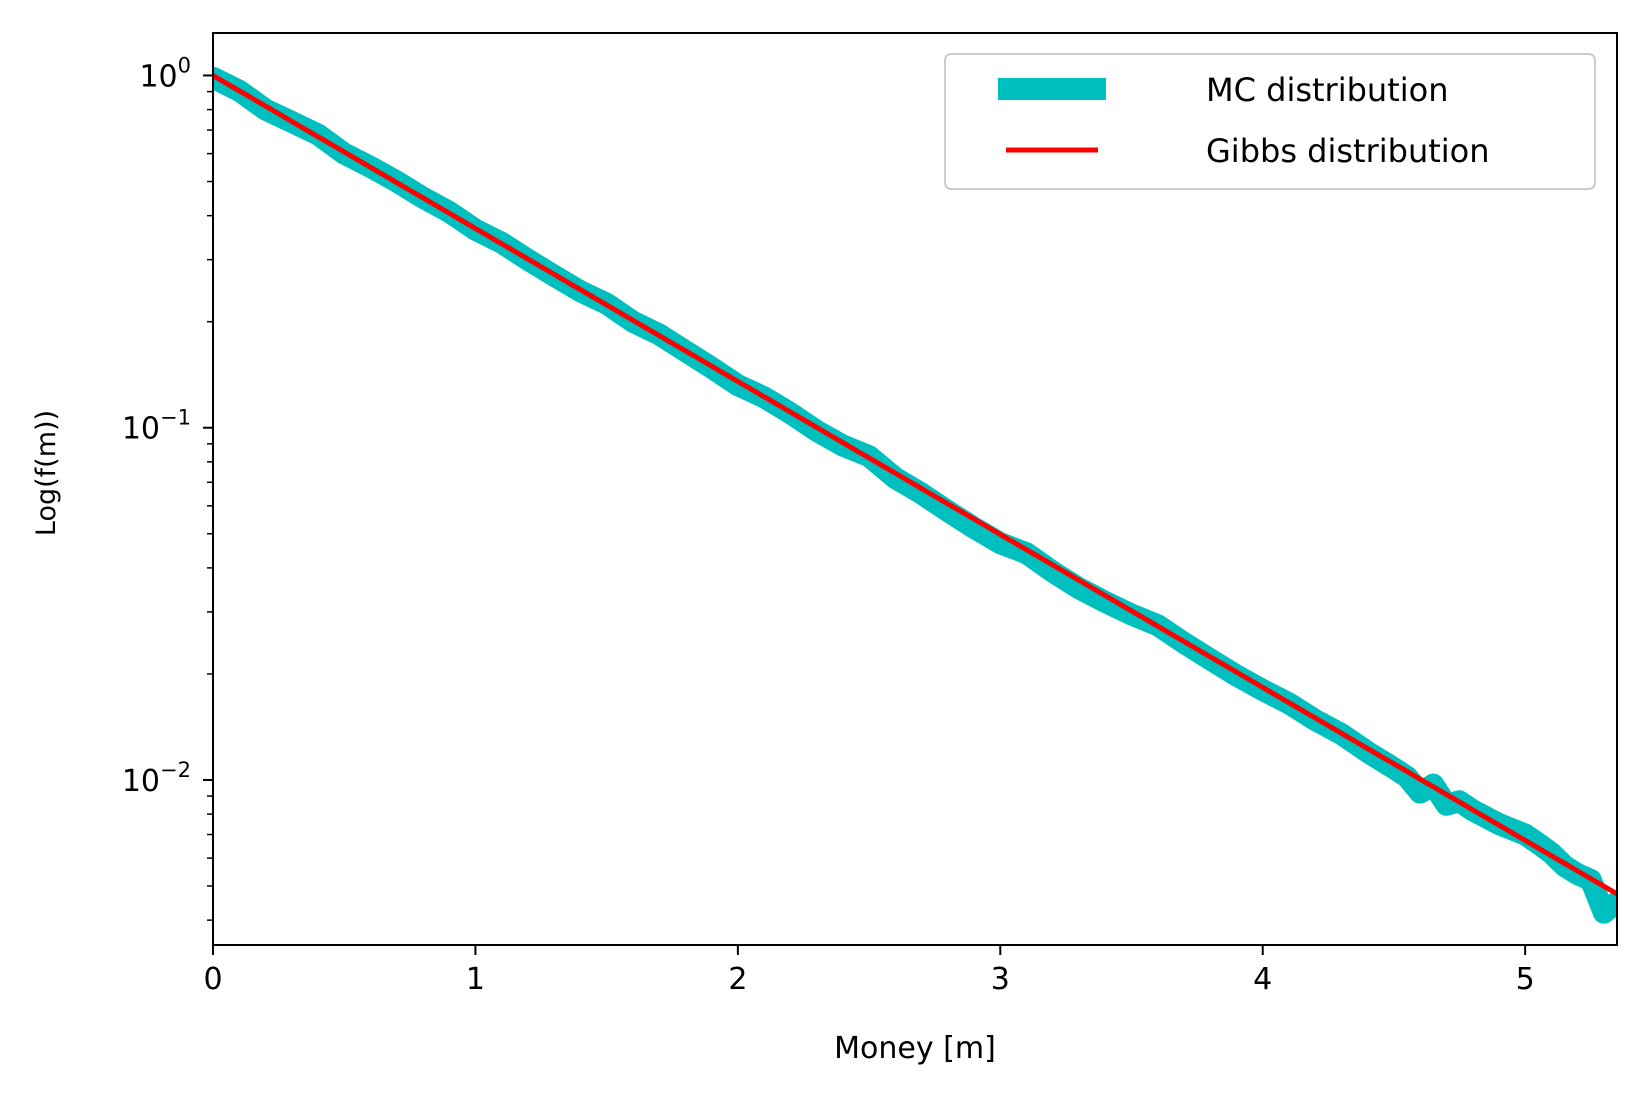 The width and height of the screenshot is (1640, 1095). I want to click on x-tick-label: 1, so click(475, 979).